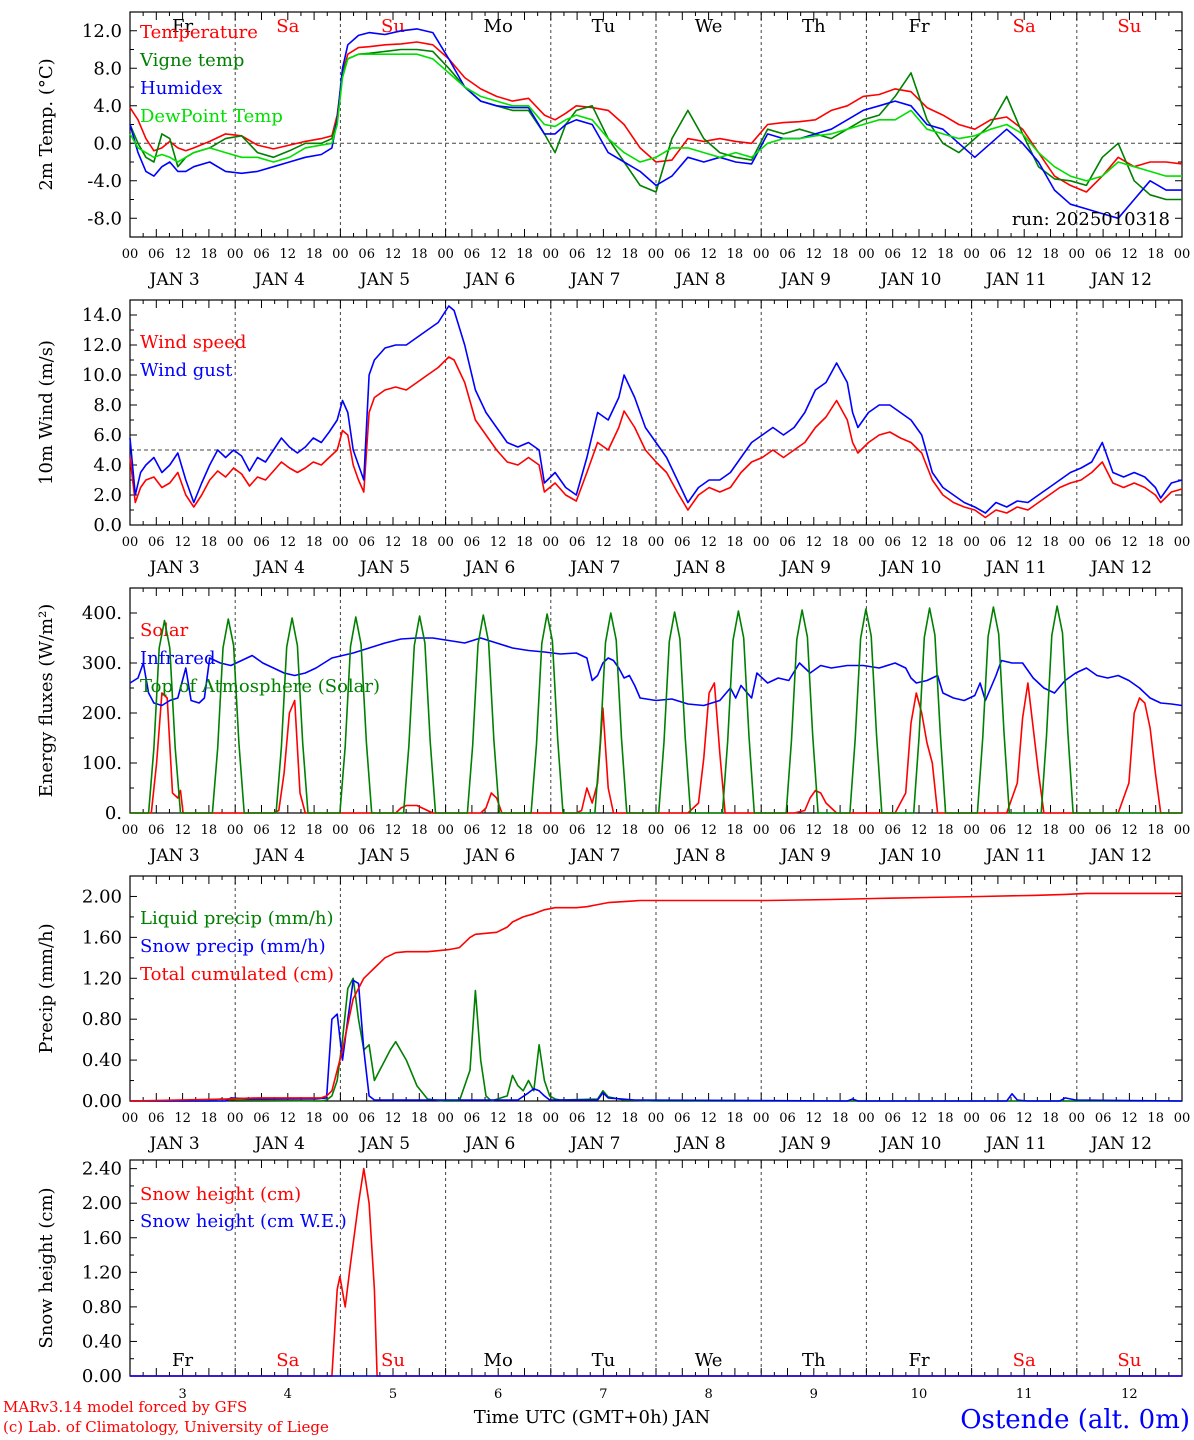 Image resolution: width=1194 pixels, height=1440 pixels. Describe the element at coordinates (102, 1376) in the screenshot. I see `y-tick-label: 0.00` at that location.